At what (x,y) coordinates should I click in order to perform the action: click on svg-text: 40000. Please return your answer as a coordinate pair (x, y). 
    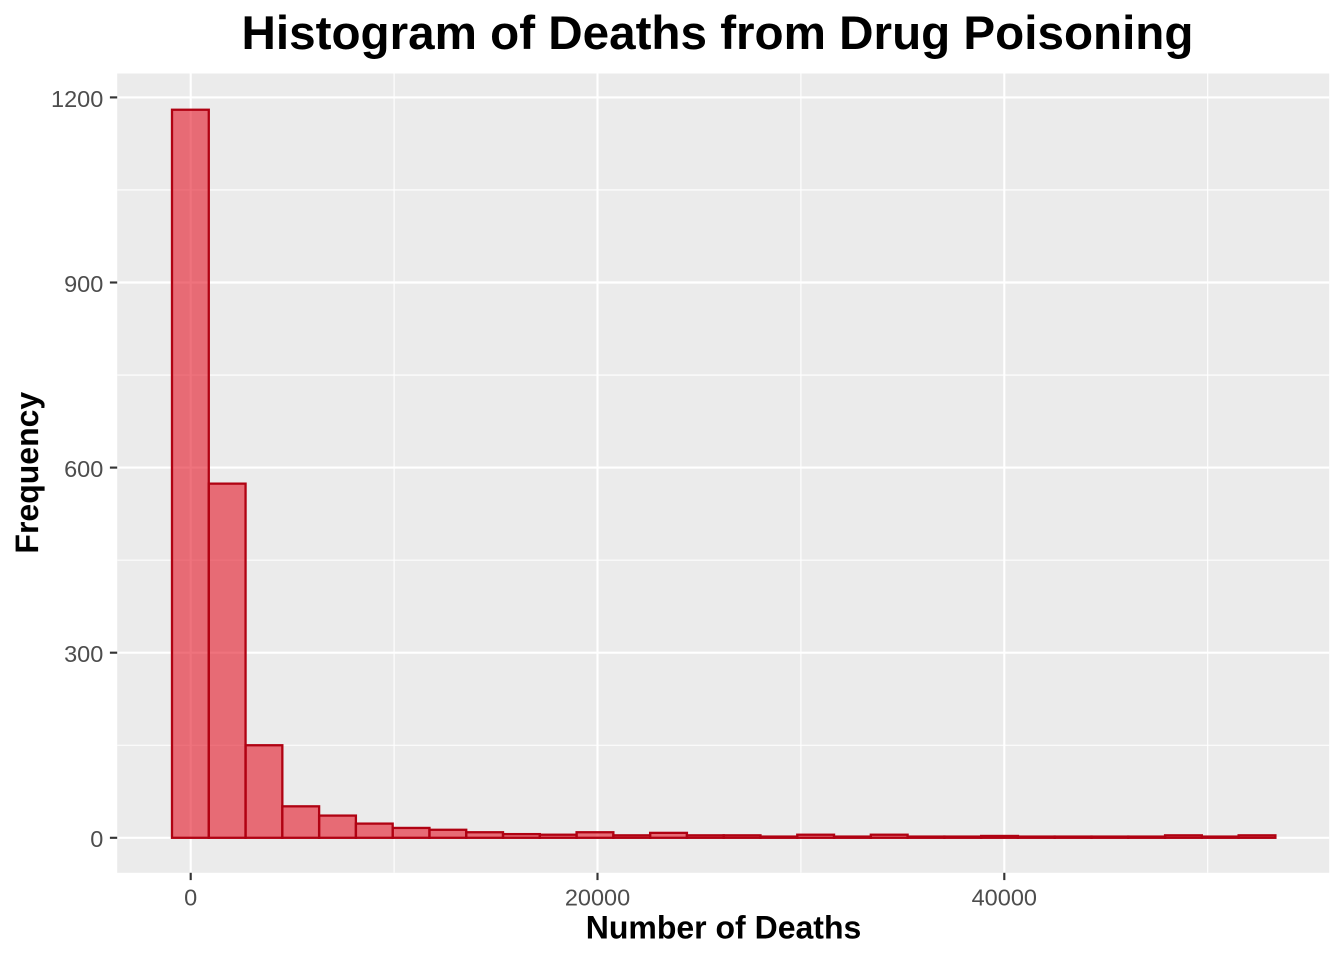
    Looking at the image, I should click on (1004, 897).